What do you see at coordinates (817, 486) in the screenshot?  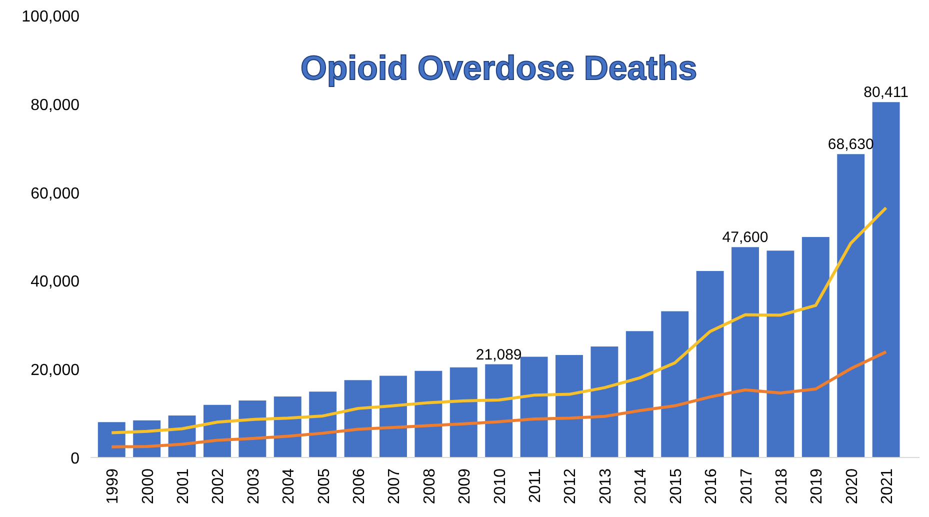 I see `x-tick-label: 2019` at bounding box center [817, 486].